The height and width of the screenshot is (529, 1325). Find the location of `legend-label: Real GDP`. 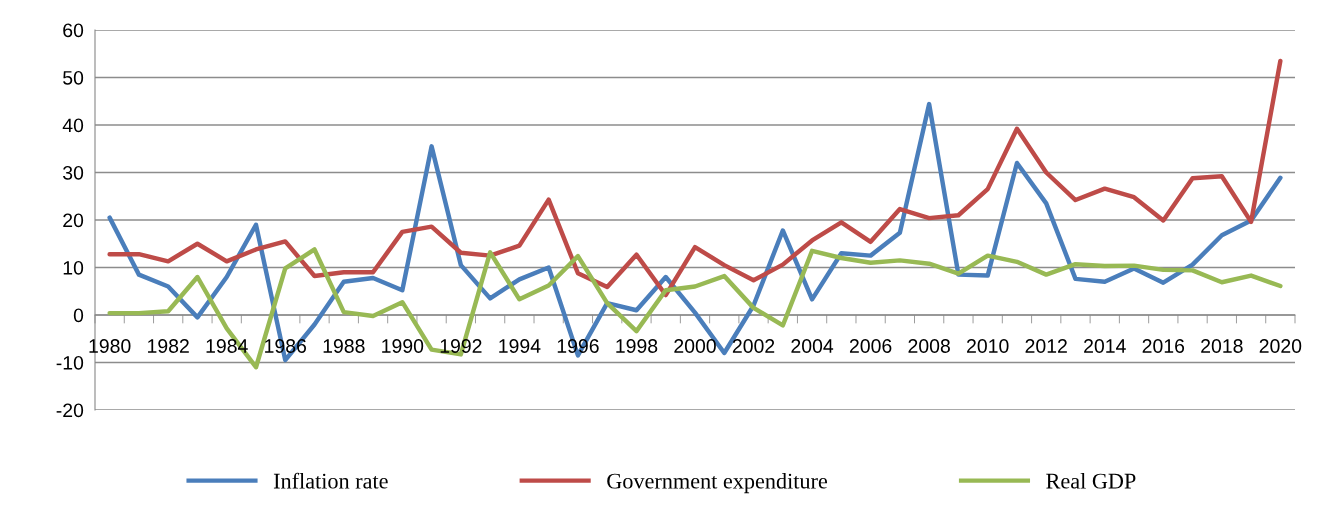

legend-label: Real GDP is located at coordinates (1091, 480).